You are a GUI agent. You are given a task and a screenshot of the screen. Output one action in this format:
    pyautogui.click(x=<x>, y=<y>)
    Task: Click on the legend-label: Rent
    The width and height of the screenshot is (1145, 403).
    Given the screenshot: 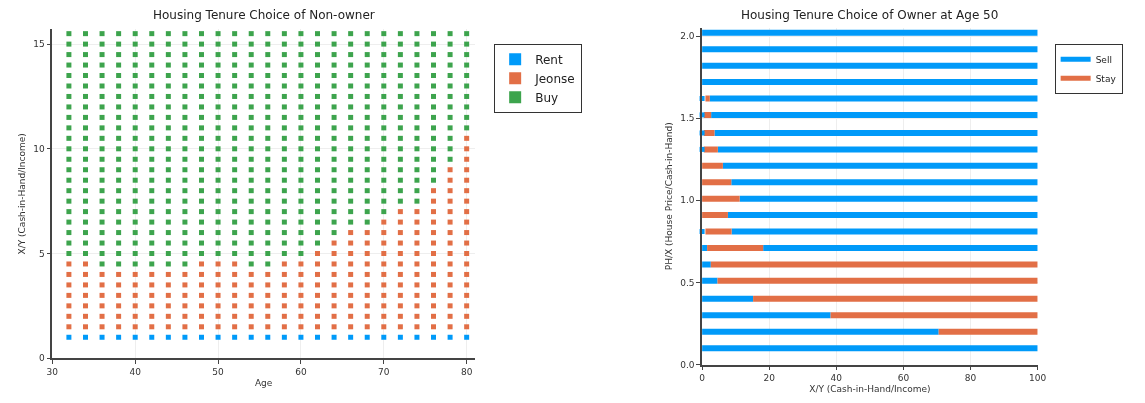 What is the action you would take?
    pyautogui.click(x=549, y=59)
    